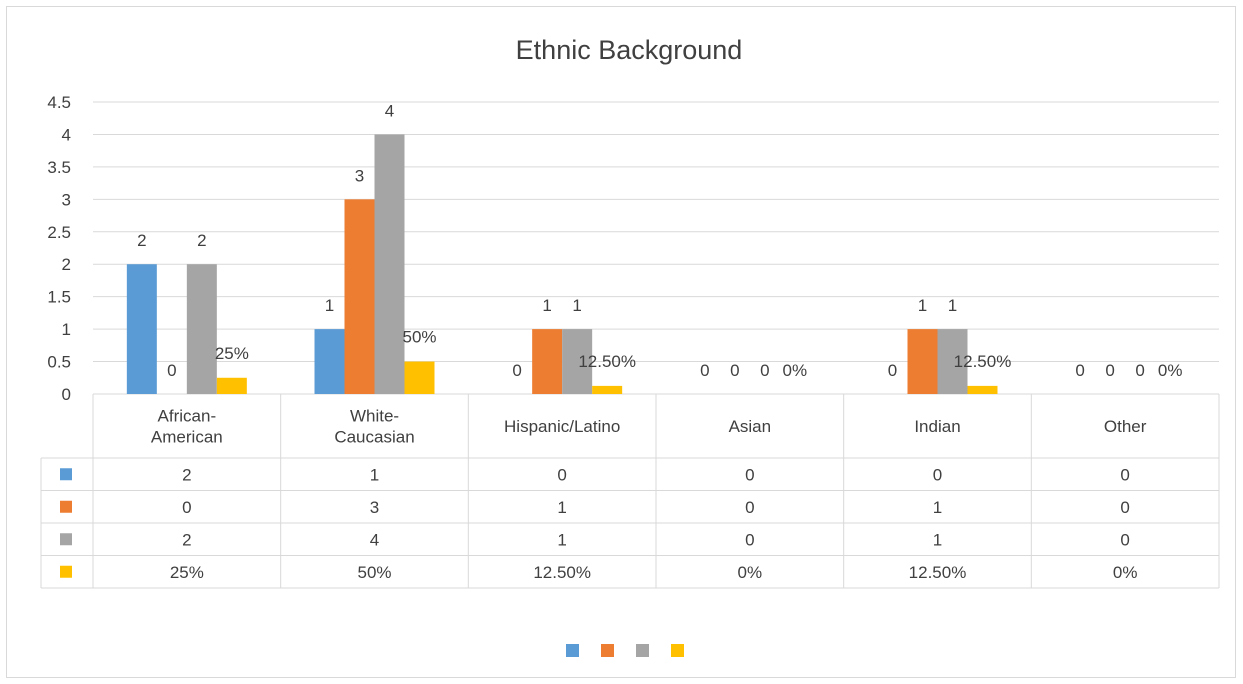 This screenshot has height=684, width=1243. I want to click on y-tick-label: 4, so click(66, 134).